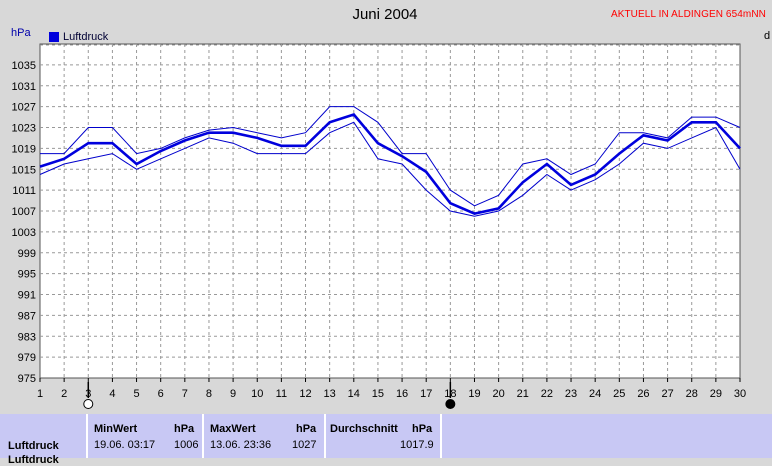 This screenshot has width=772, height=466. I want to click on chart-title: Juni 2004, so click(385, 14).